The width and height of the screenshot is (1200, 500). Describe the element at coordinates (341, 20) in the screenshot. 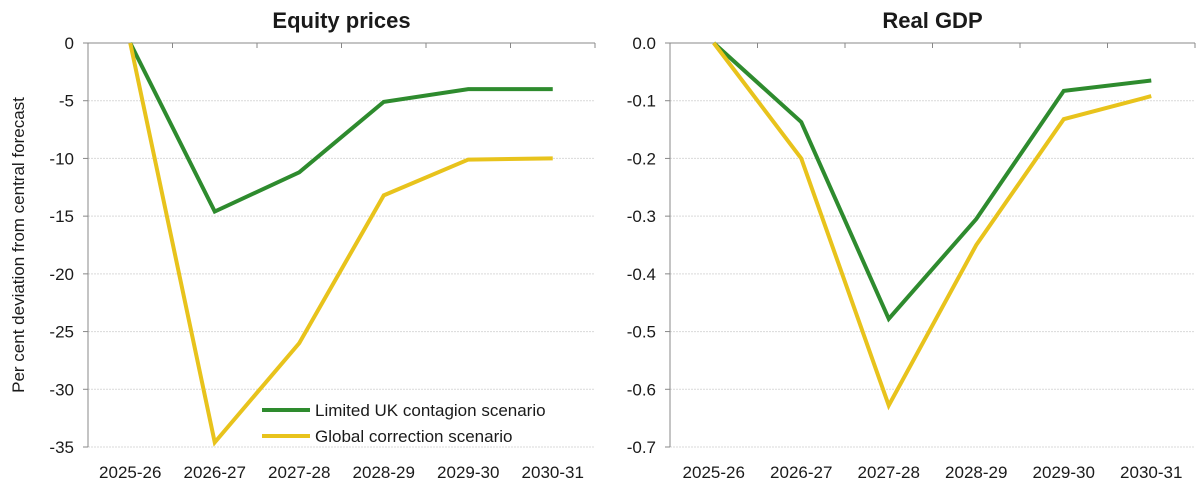

I see `chart-title: Equity prices` at that location.